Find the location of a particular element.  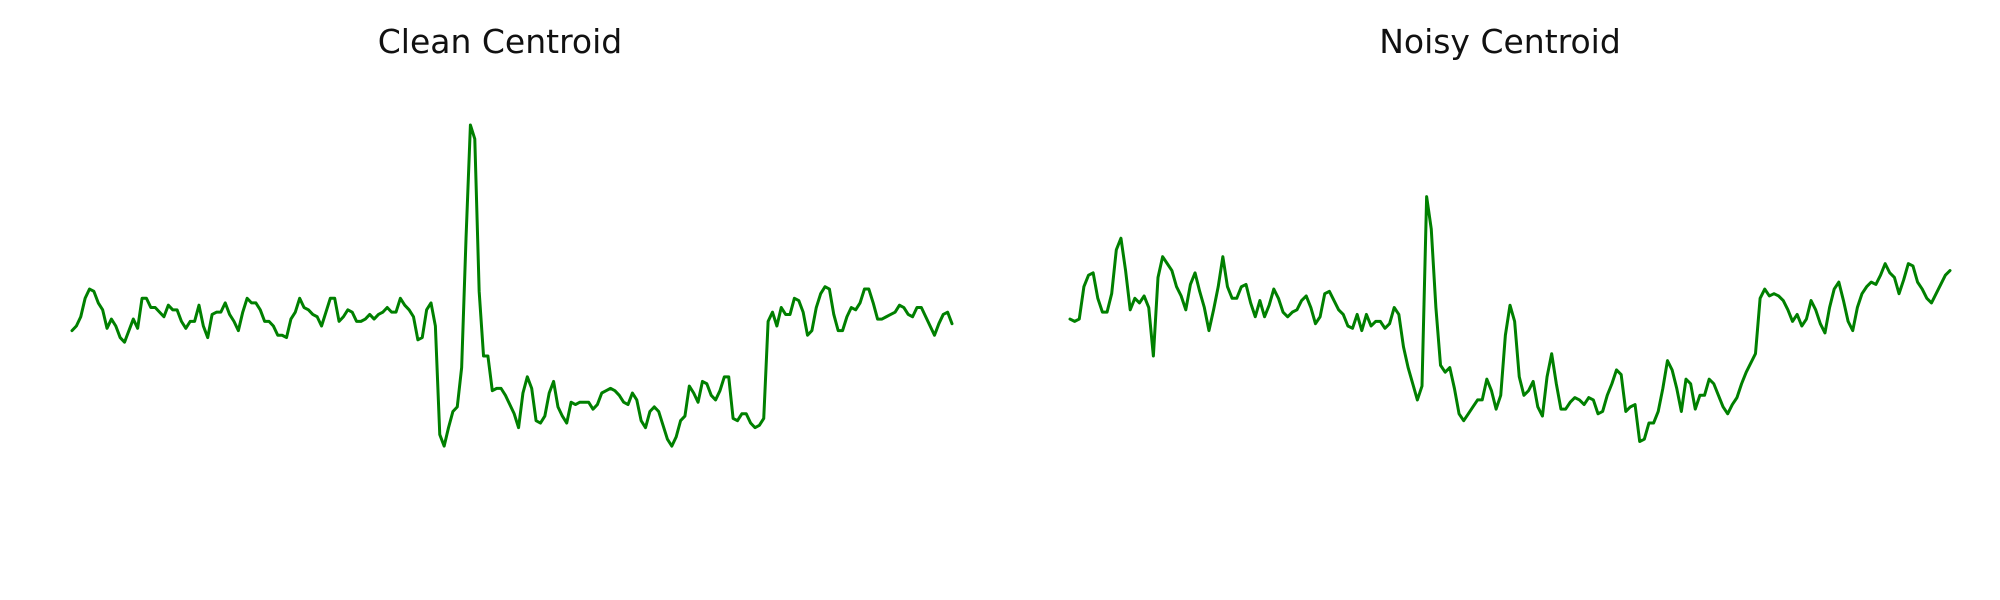

chart-title: Noisy Centroid is located at coordinates (1500, 41).